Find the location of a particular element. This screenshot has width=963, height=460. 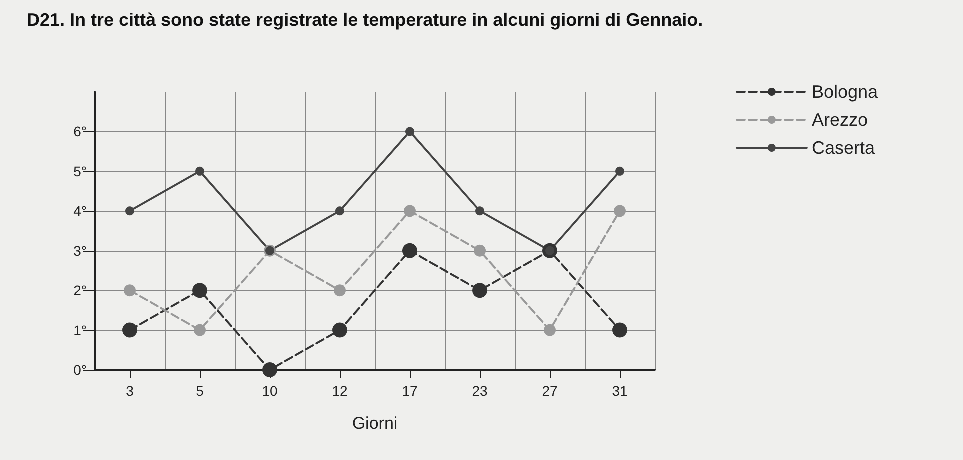

x-tick-label: 12 is located at coordinates (340, 391).